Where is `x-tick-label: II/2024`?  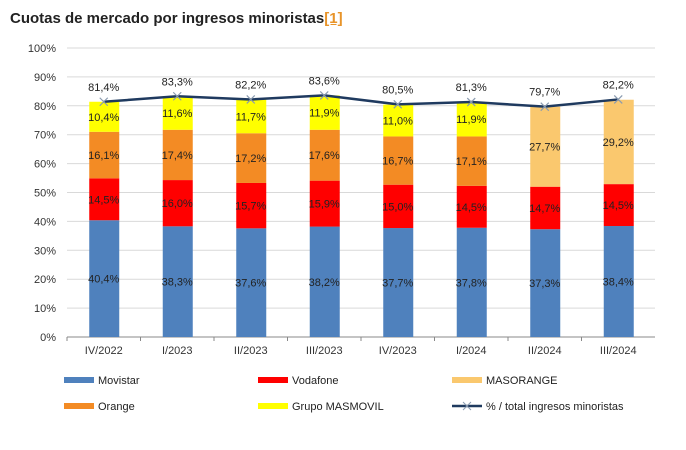
x-tick-label: II/2024 is located at coordinates (545, 351).